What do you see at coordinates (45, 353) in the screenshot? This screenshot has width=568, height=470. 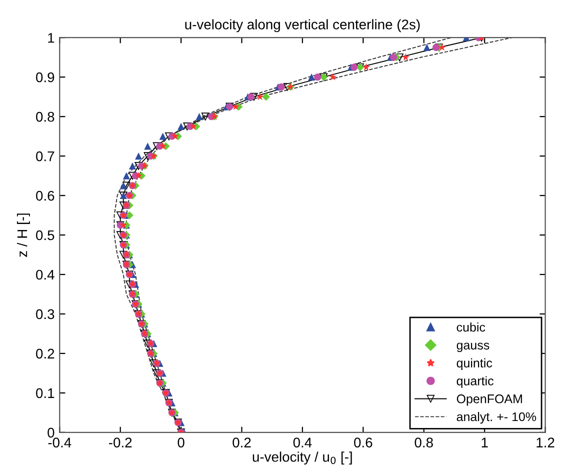 I see `y-tick-label: 0.2` at bounding box center [45, 353].